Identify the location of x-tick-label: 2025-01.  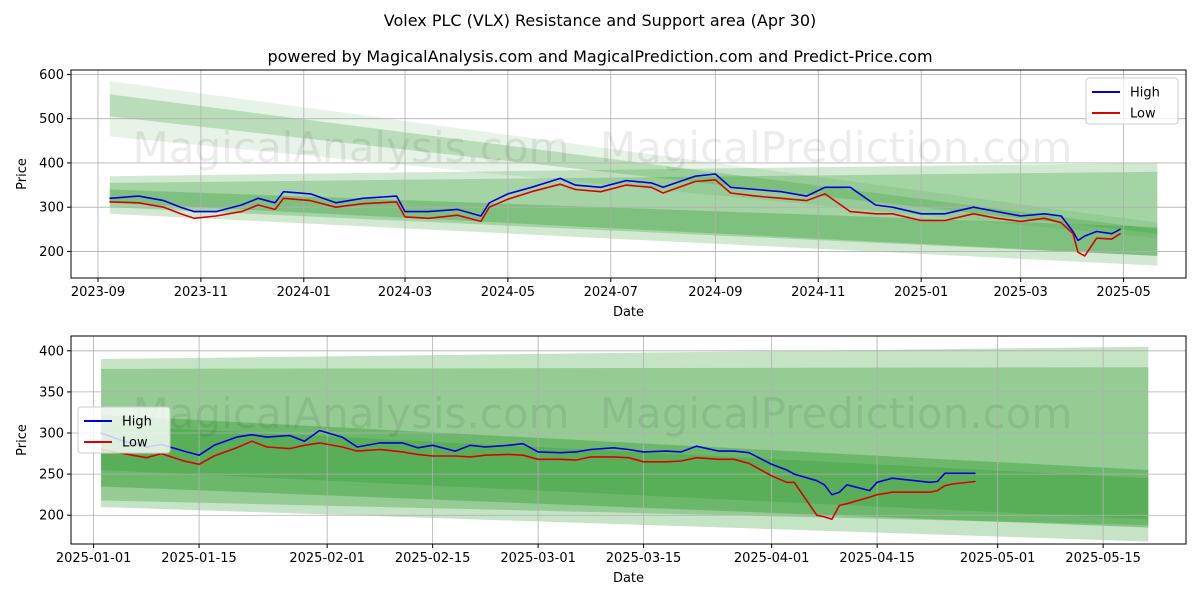
(921, 292).